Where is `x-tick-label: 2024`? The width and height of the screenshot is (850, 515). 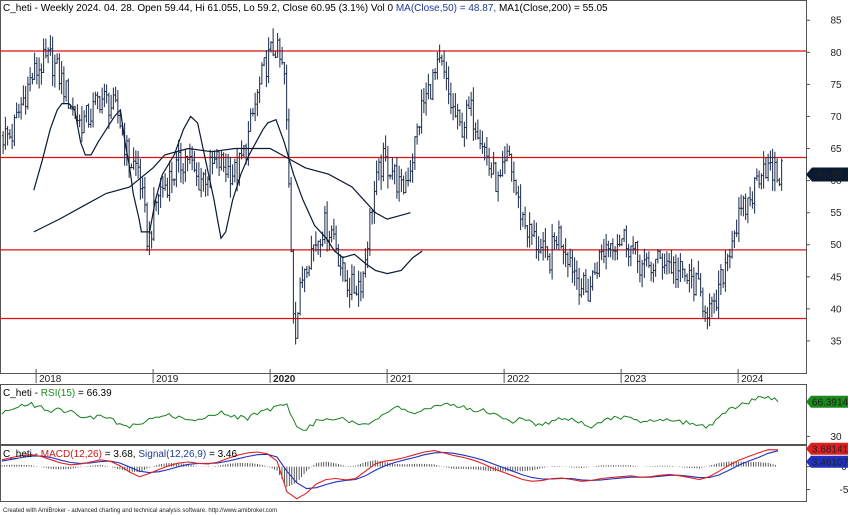
x-tick-label: 2024 is located at coordinates (752, 379).